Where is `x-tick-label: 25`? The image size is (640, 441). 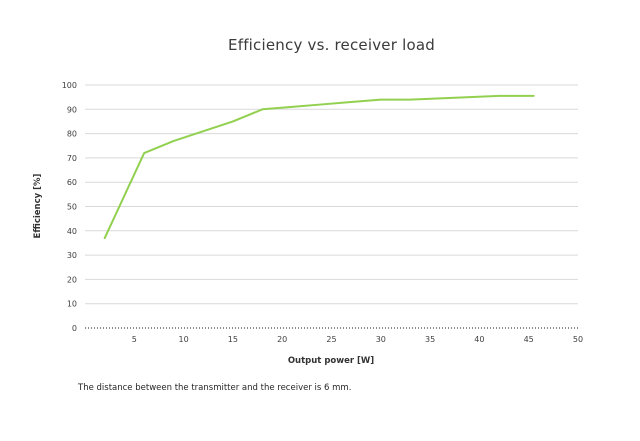 x-tick-label: 25 is located at coordinates (331, 339).